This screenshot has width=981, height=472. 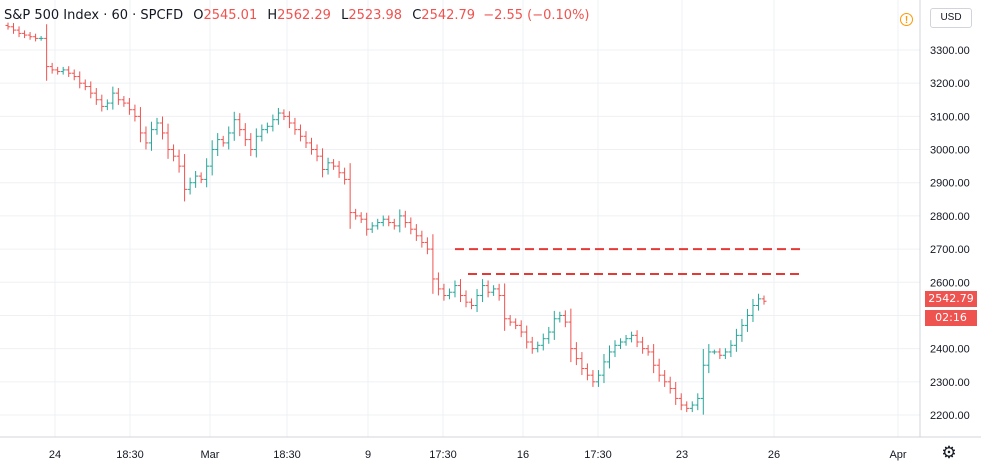 What do you see at coordinates (627, 261) in the screenshot?
I see `horizontal-levels` at bounding box center [627, 261].